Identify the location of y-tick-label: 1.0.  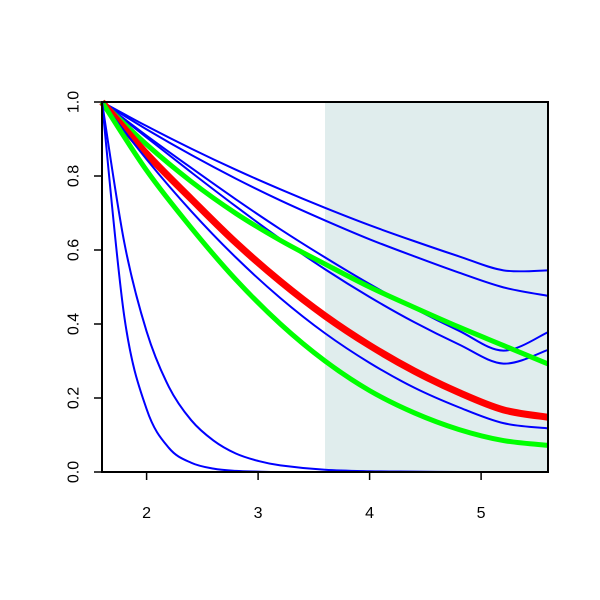
(74, 102).